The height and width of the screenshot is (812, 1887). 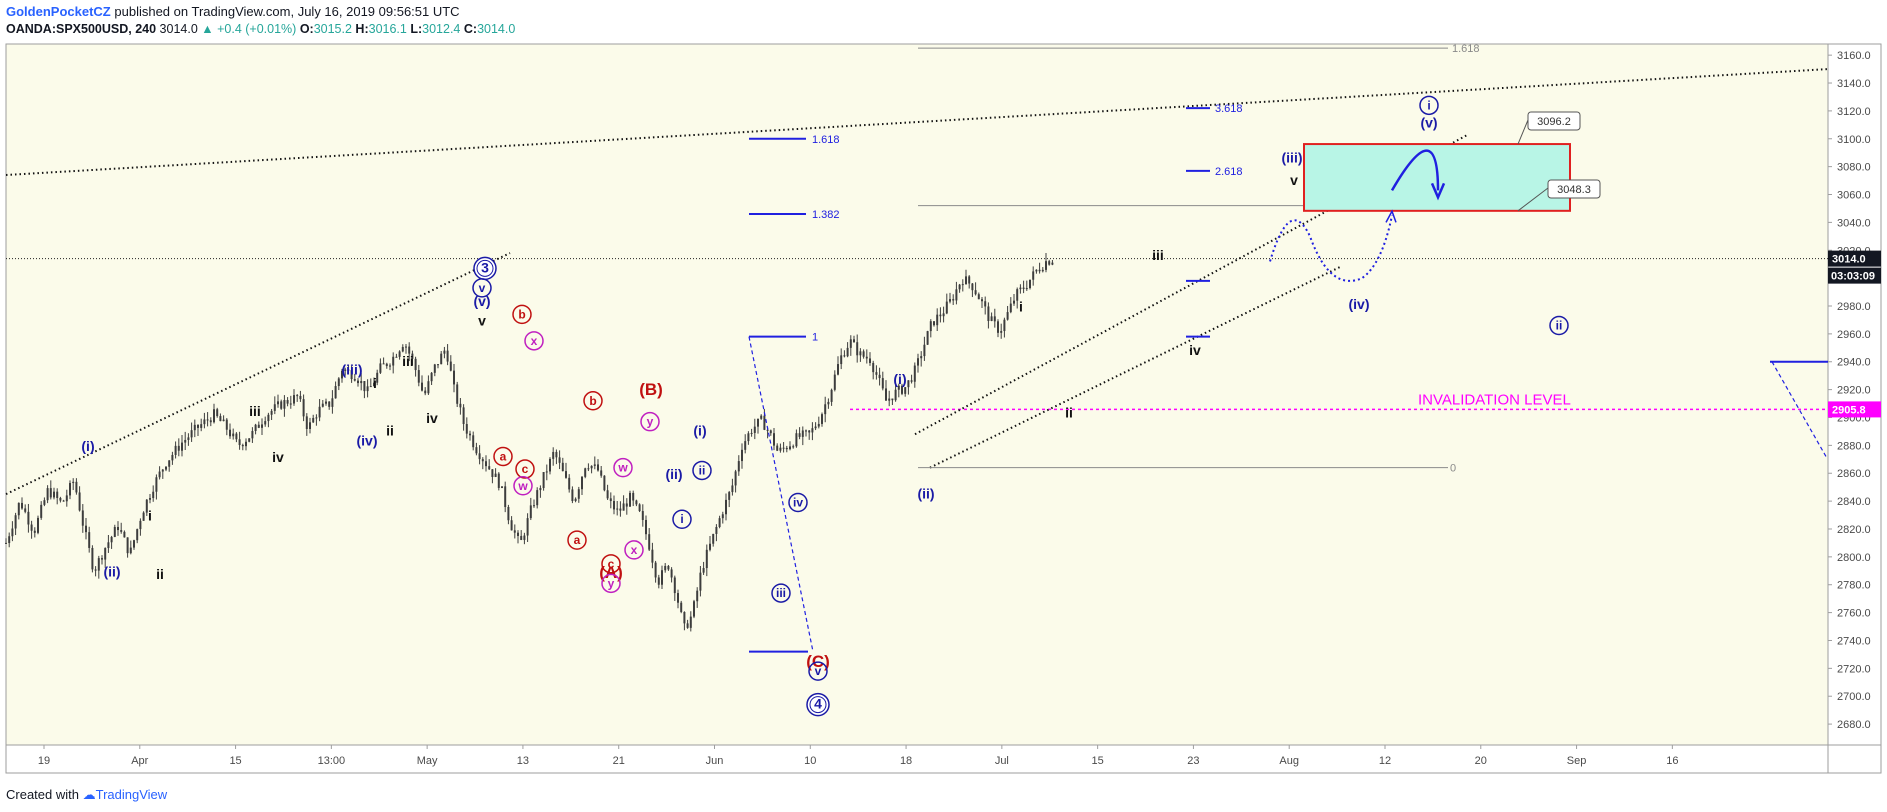 I want to click on tradingview-brand: TradingView, so click(x=131, y=794).